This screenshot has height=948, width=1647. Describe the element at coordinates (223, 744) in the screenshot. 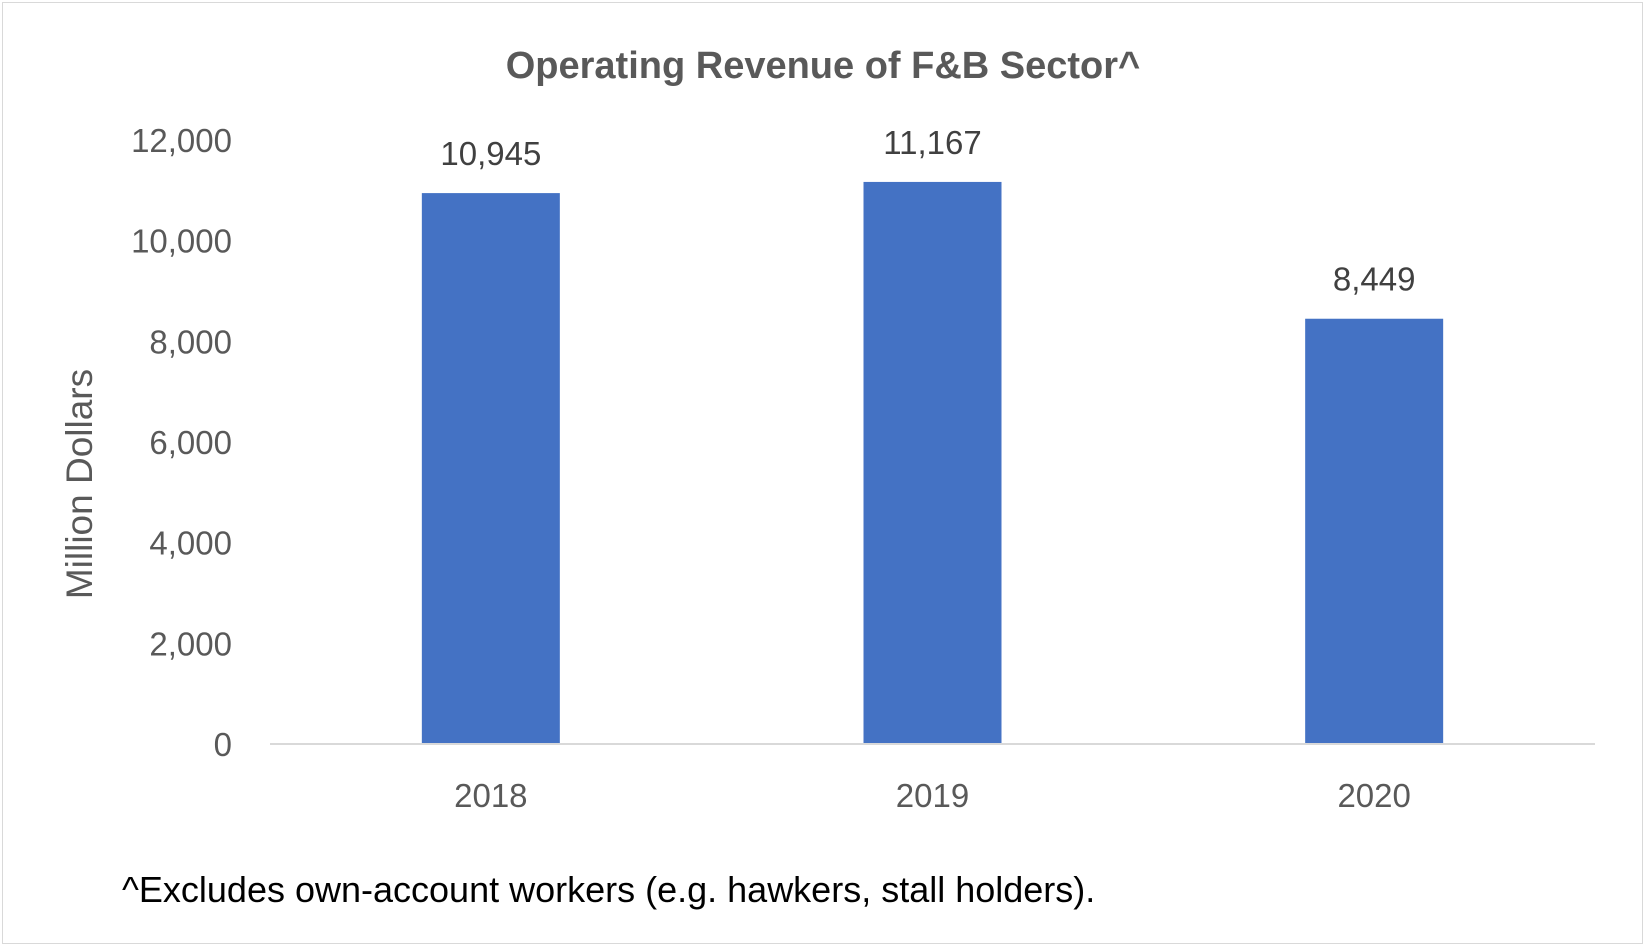

I see `y-tick-label: 0` at that location.